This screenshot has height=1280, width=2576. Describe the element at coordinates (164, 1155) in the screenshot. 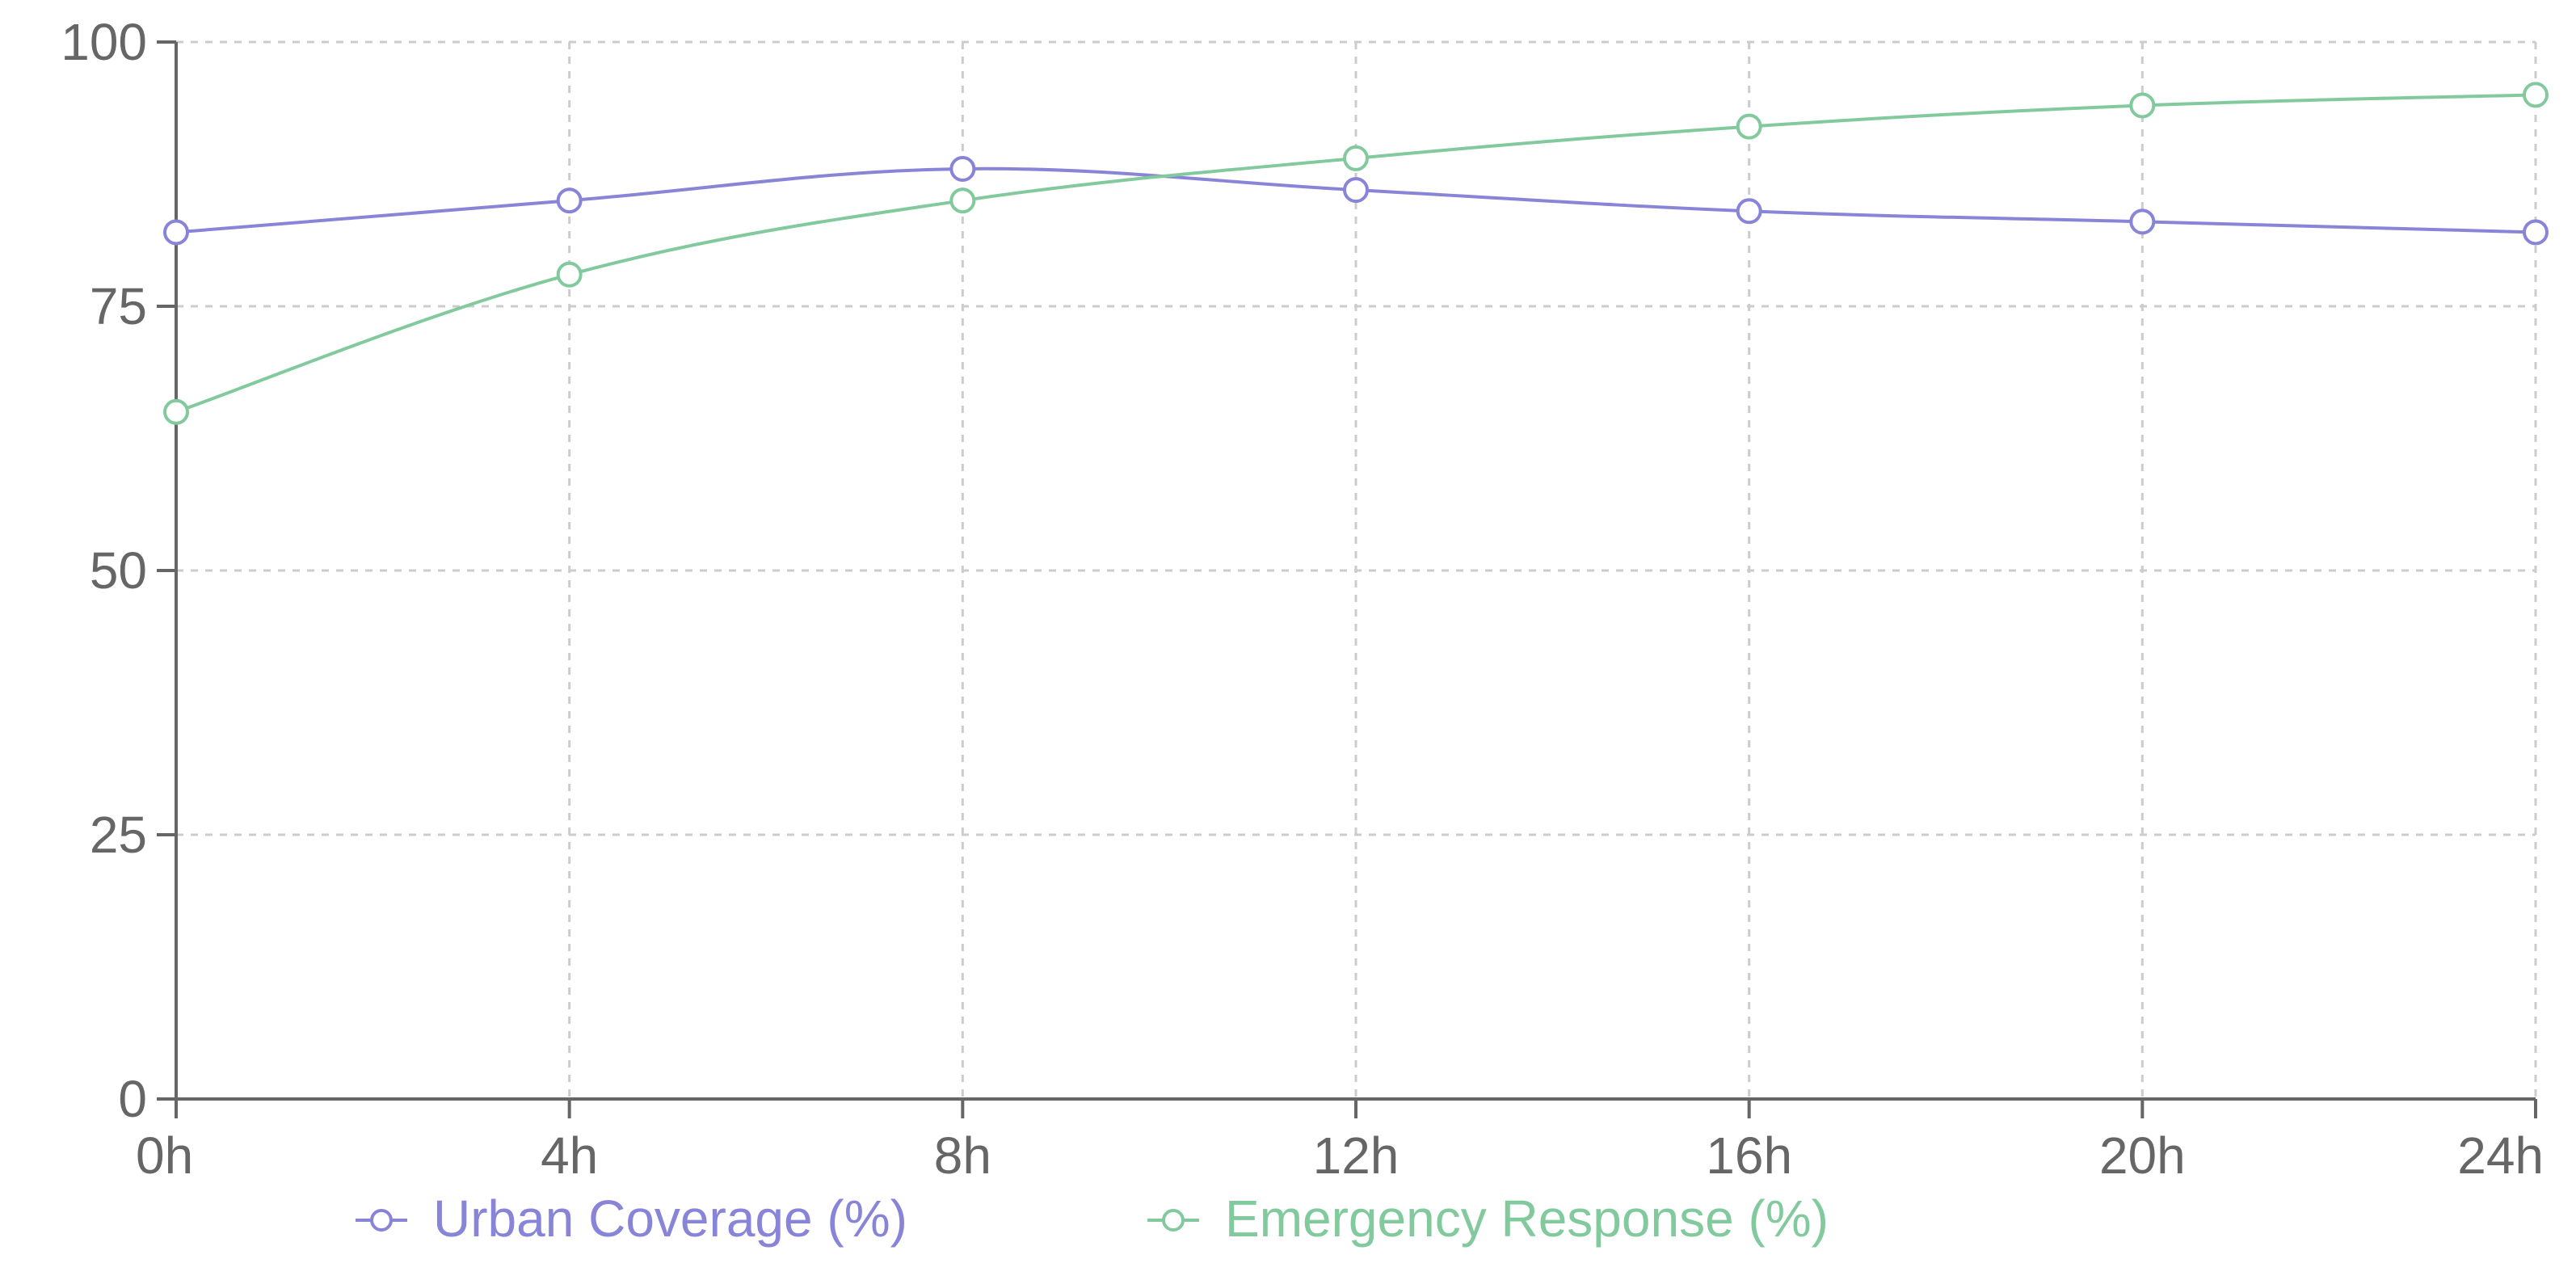

I see `x-tick-label: 0h` at that location.